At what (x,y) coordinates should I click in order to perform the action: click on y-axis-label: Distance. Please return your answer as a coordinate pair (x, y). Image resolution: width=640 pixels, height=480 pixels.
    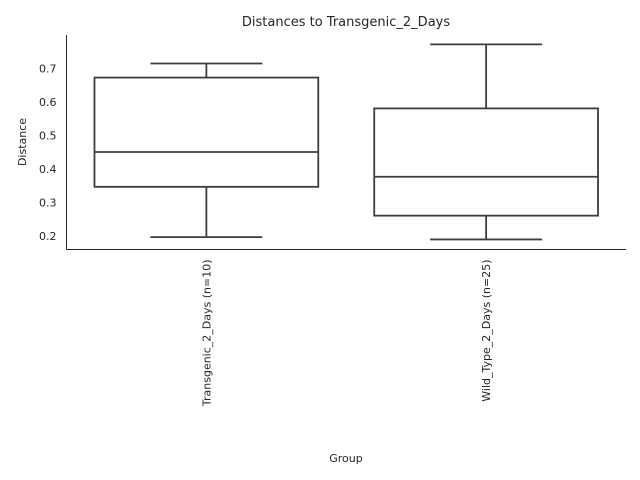
    Looking at the image, I should click on (22, 142).